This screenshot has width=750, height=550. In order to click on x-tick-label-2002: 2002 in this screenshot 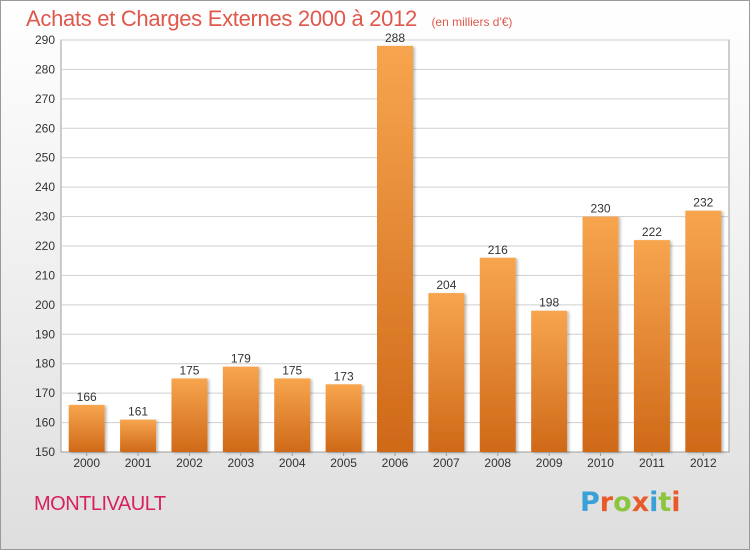, I will do `click(189, 463)`.